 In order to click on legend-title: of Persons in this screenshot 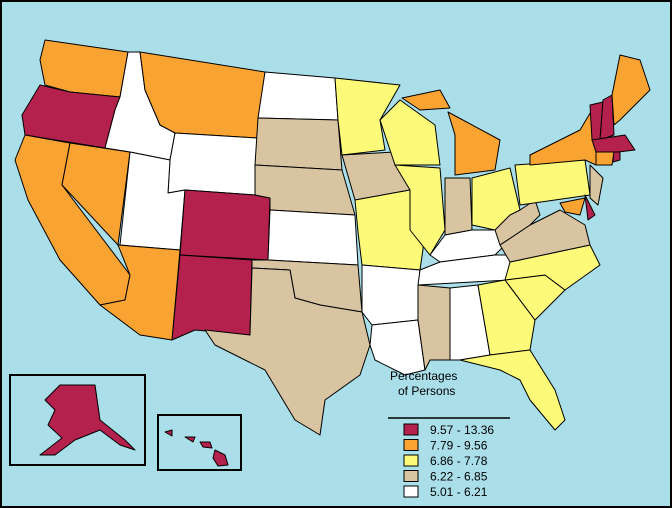, I will do `click(426, 391)`.